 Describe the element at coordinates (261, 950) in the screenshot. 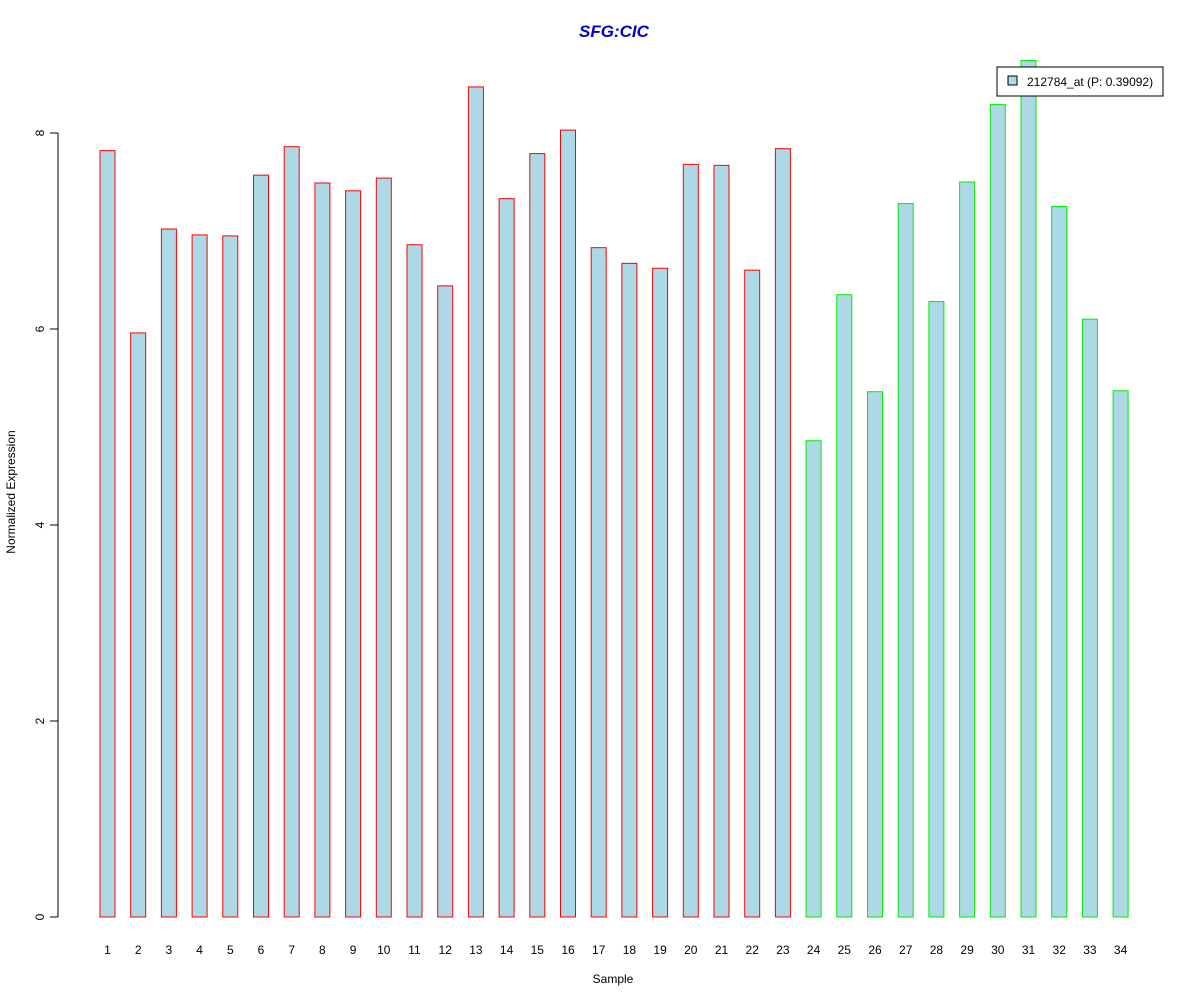

I see `x-tick-label-6: 6` at that location.